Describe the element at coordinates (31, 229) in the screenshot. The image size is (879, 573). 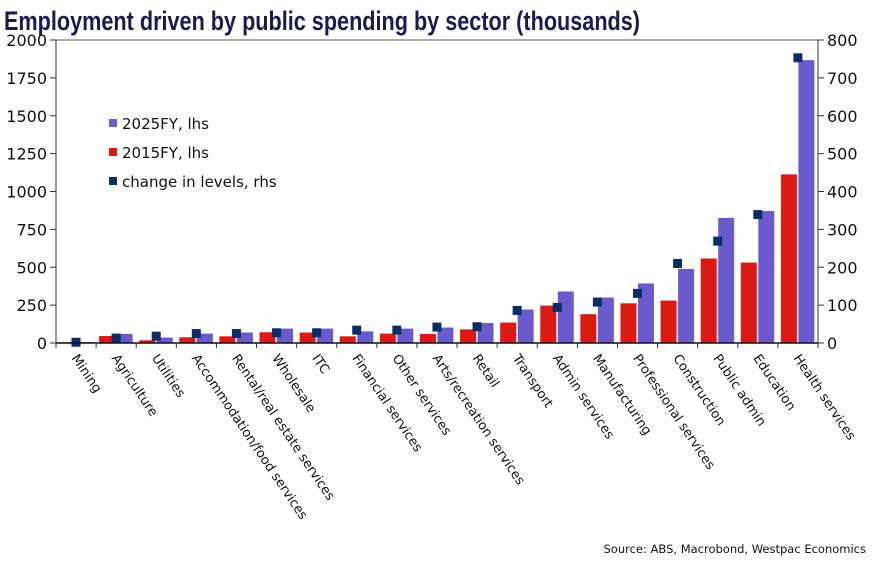
I see `y-left-tick-label: 750` at that location.